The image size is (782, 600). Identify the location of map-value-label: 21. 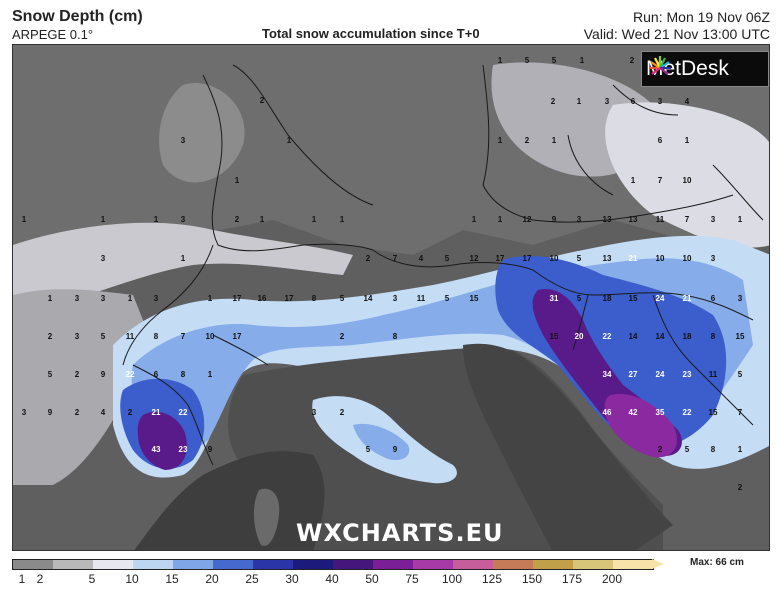
(633, 258).